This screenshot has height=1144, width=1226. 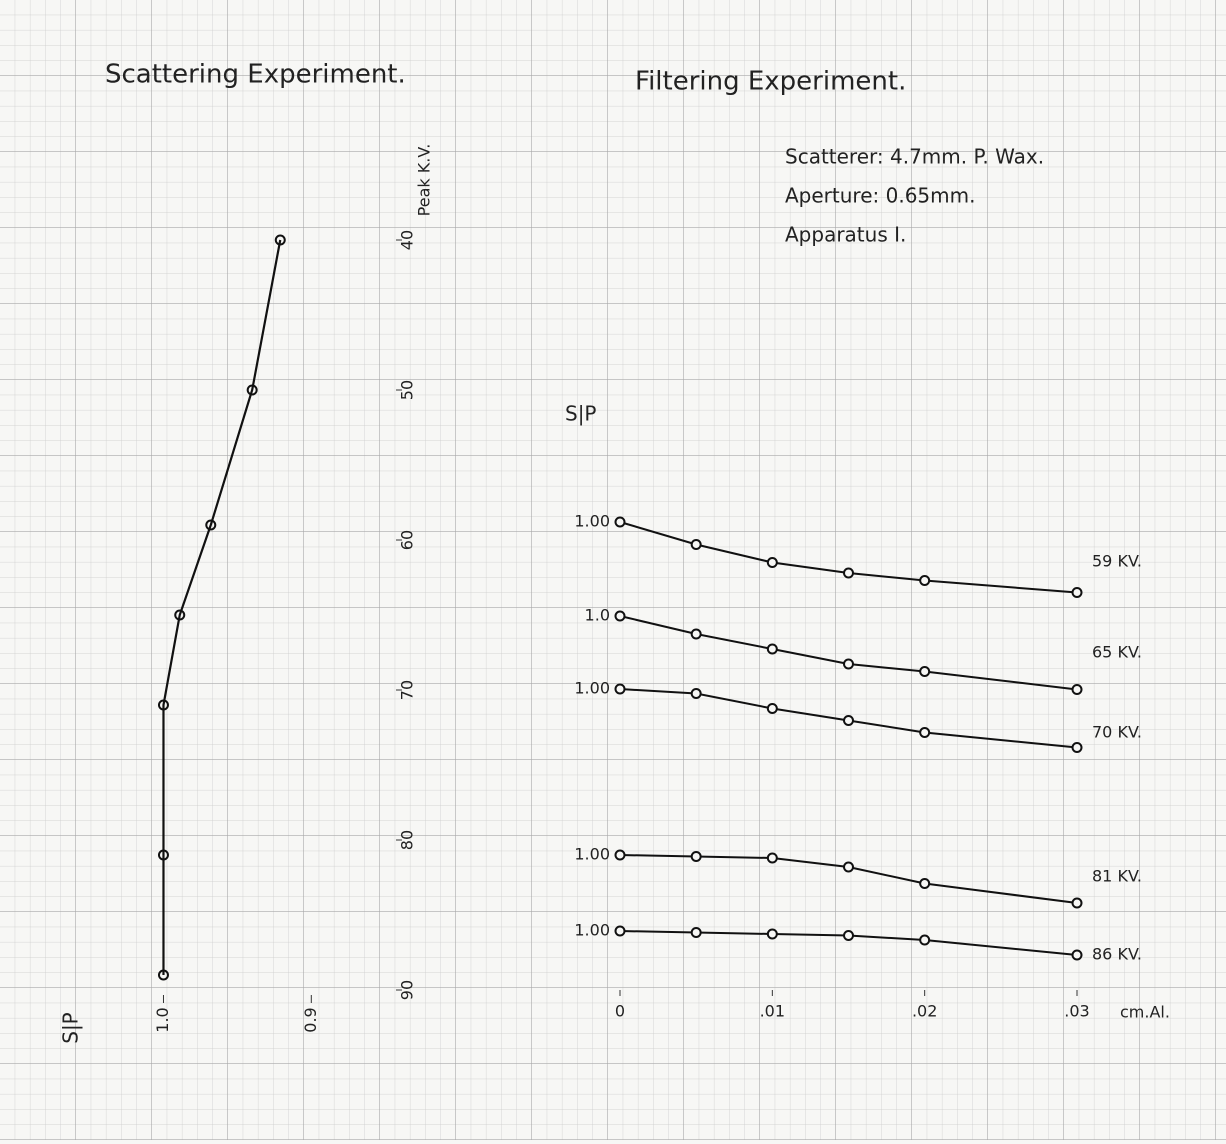 I want to click on legend-label: 59 KV., so click(x=1117, y=561).